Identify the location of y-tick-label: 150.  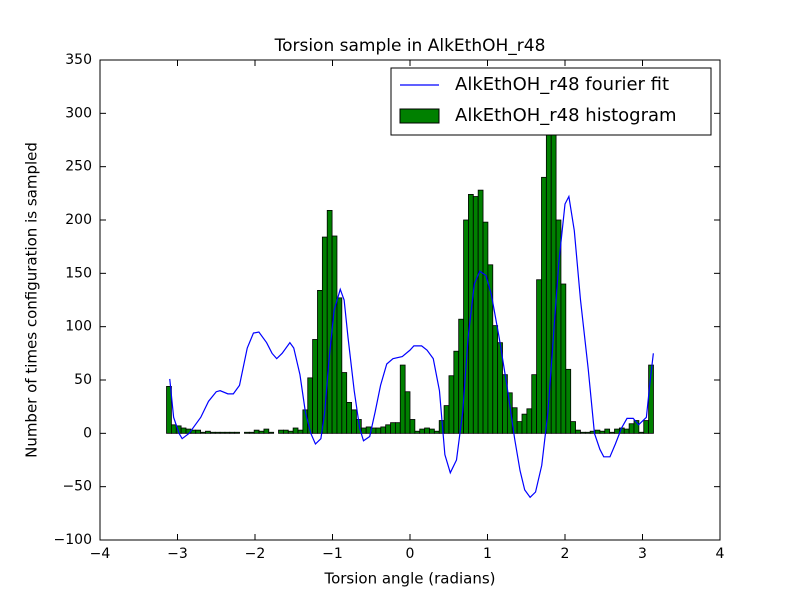
(78, 273).